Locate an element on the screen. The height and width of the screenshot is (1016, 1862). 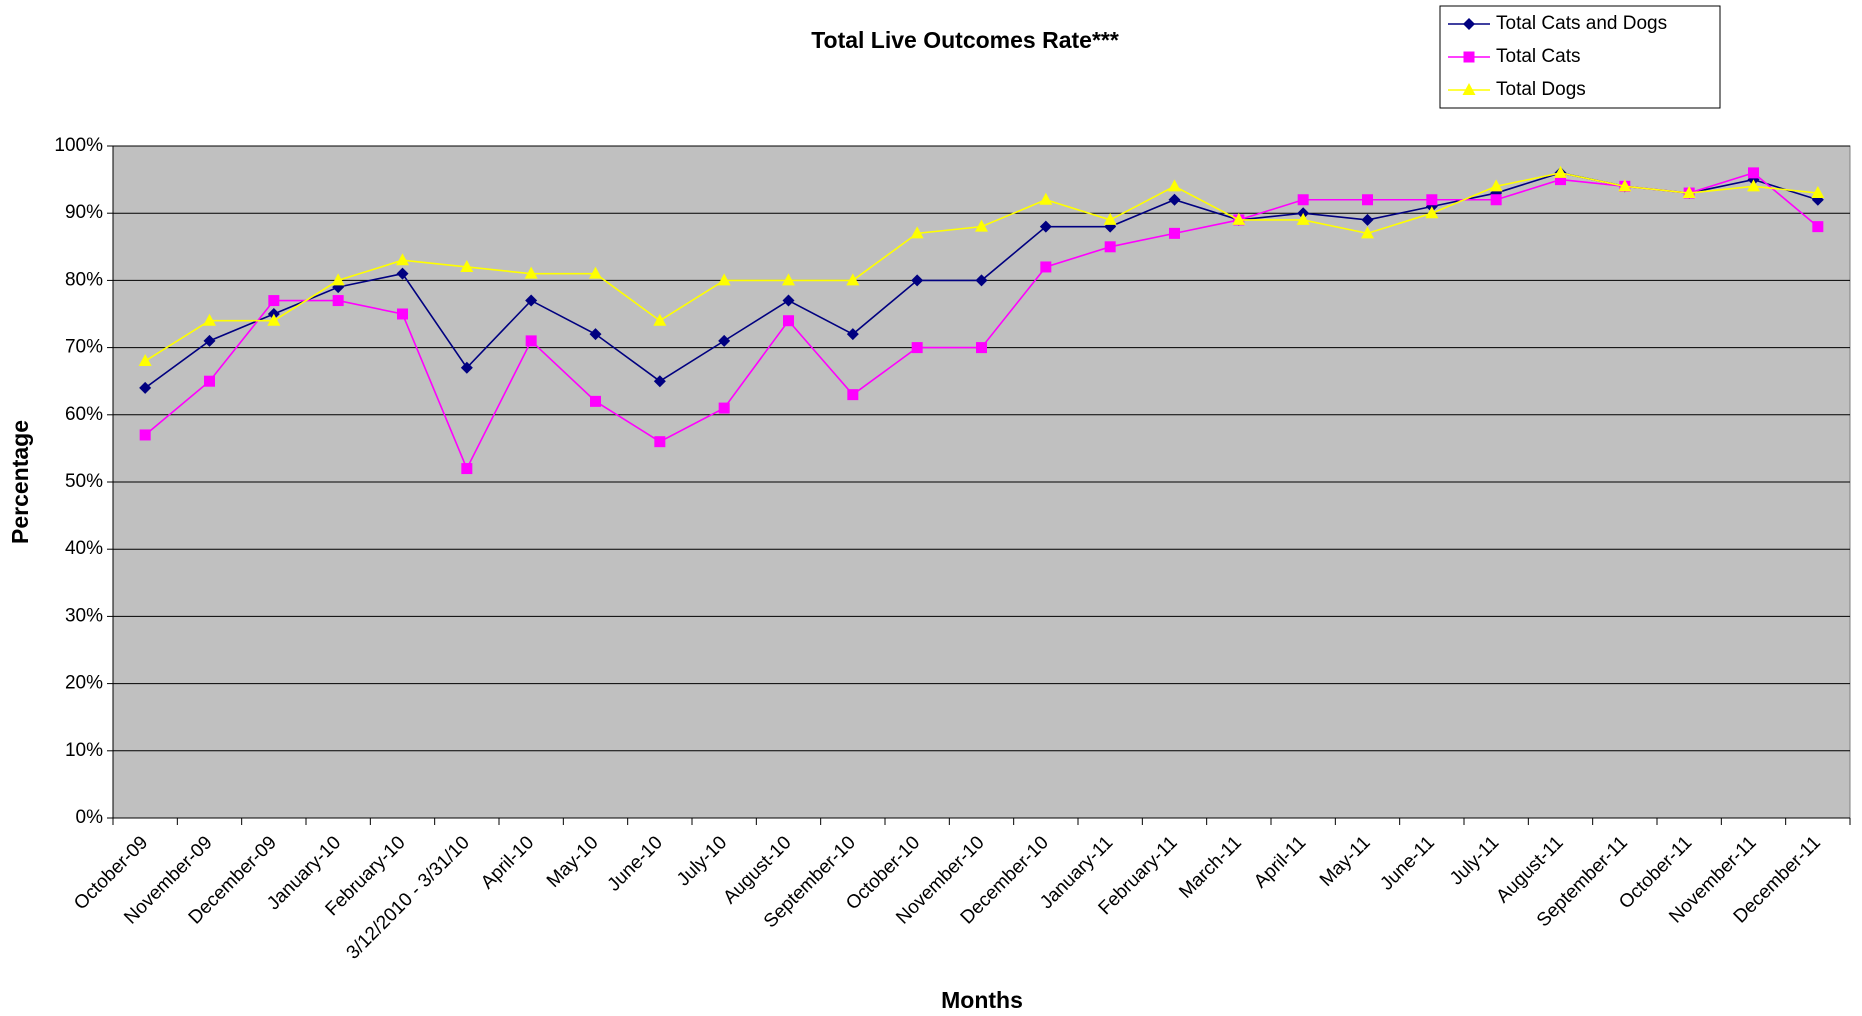
y-tick-label: 40% is located at coordinates (84, 548).